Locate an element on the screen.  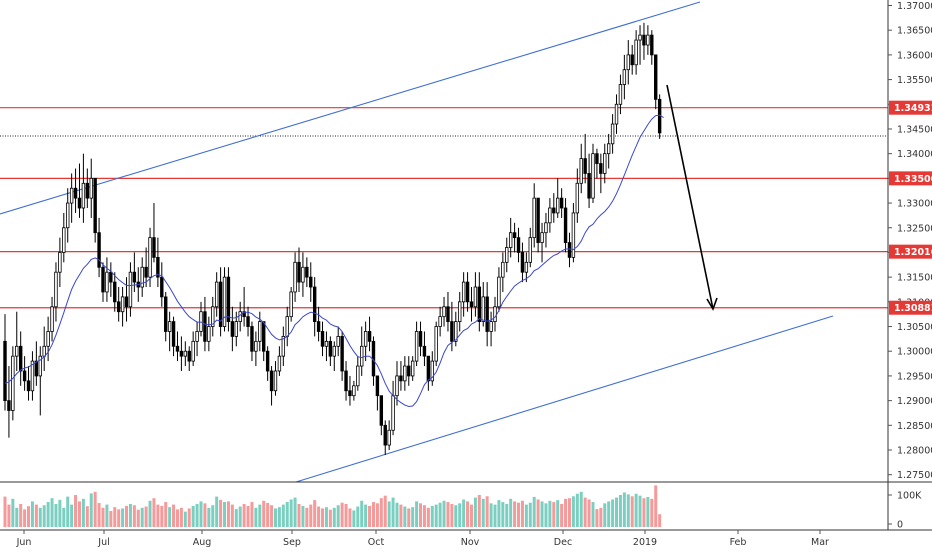
price-tick-label: 1.30000 is located at coordinates (914, 352).